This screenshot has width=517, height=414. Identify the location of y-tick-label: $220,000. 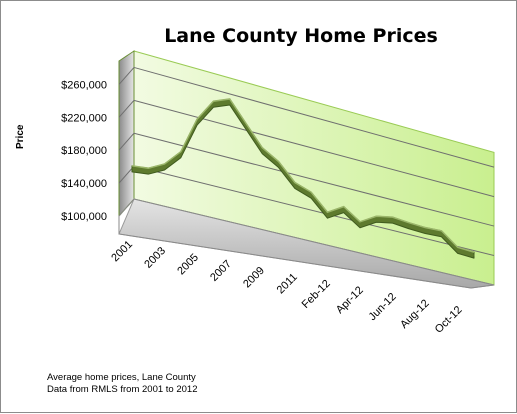
(84, 118).